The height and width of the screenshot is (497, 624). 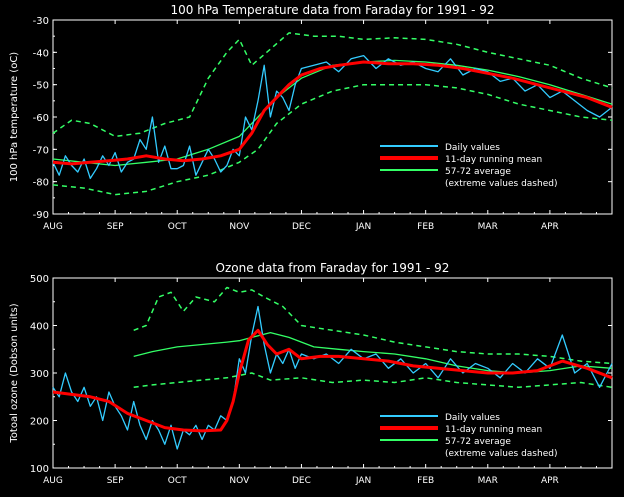 What do you see at coordinates (14, 373) in the screenshot?
I see `y-axis-label: Totoal ozone (Dobson units)` at bounding box center [14, 373].